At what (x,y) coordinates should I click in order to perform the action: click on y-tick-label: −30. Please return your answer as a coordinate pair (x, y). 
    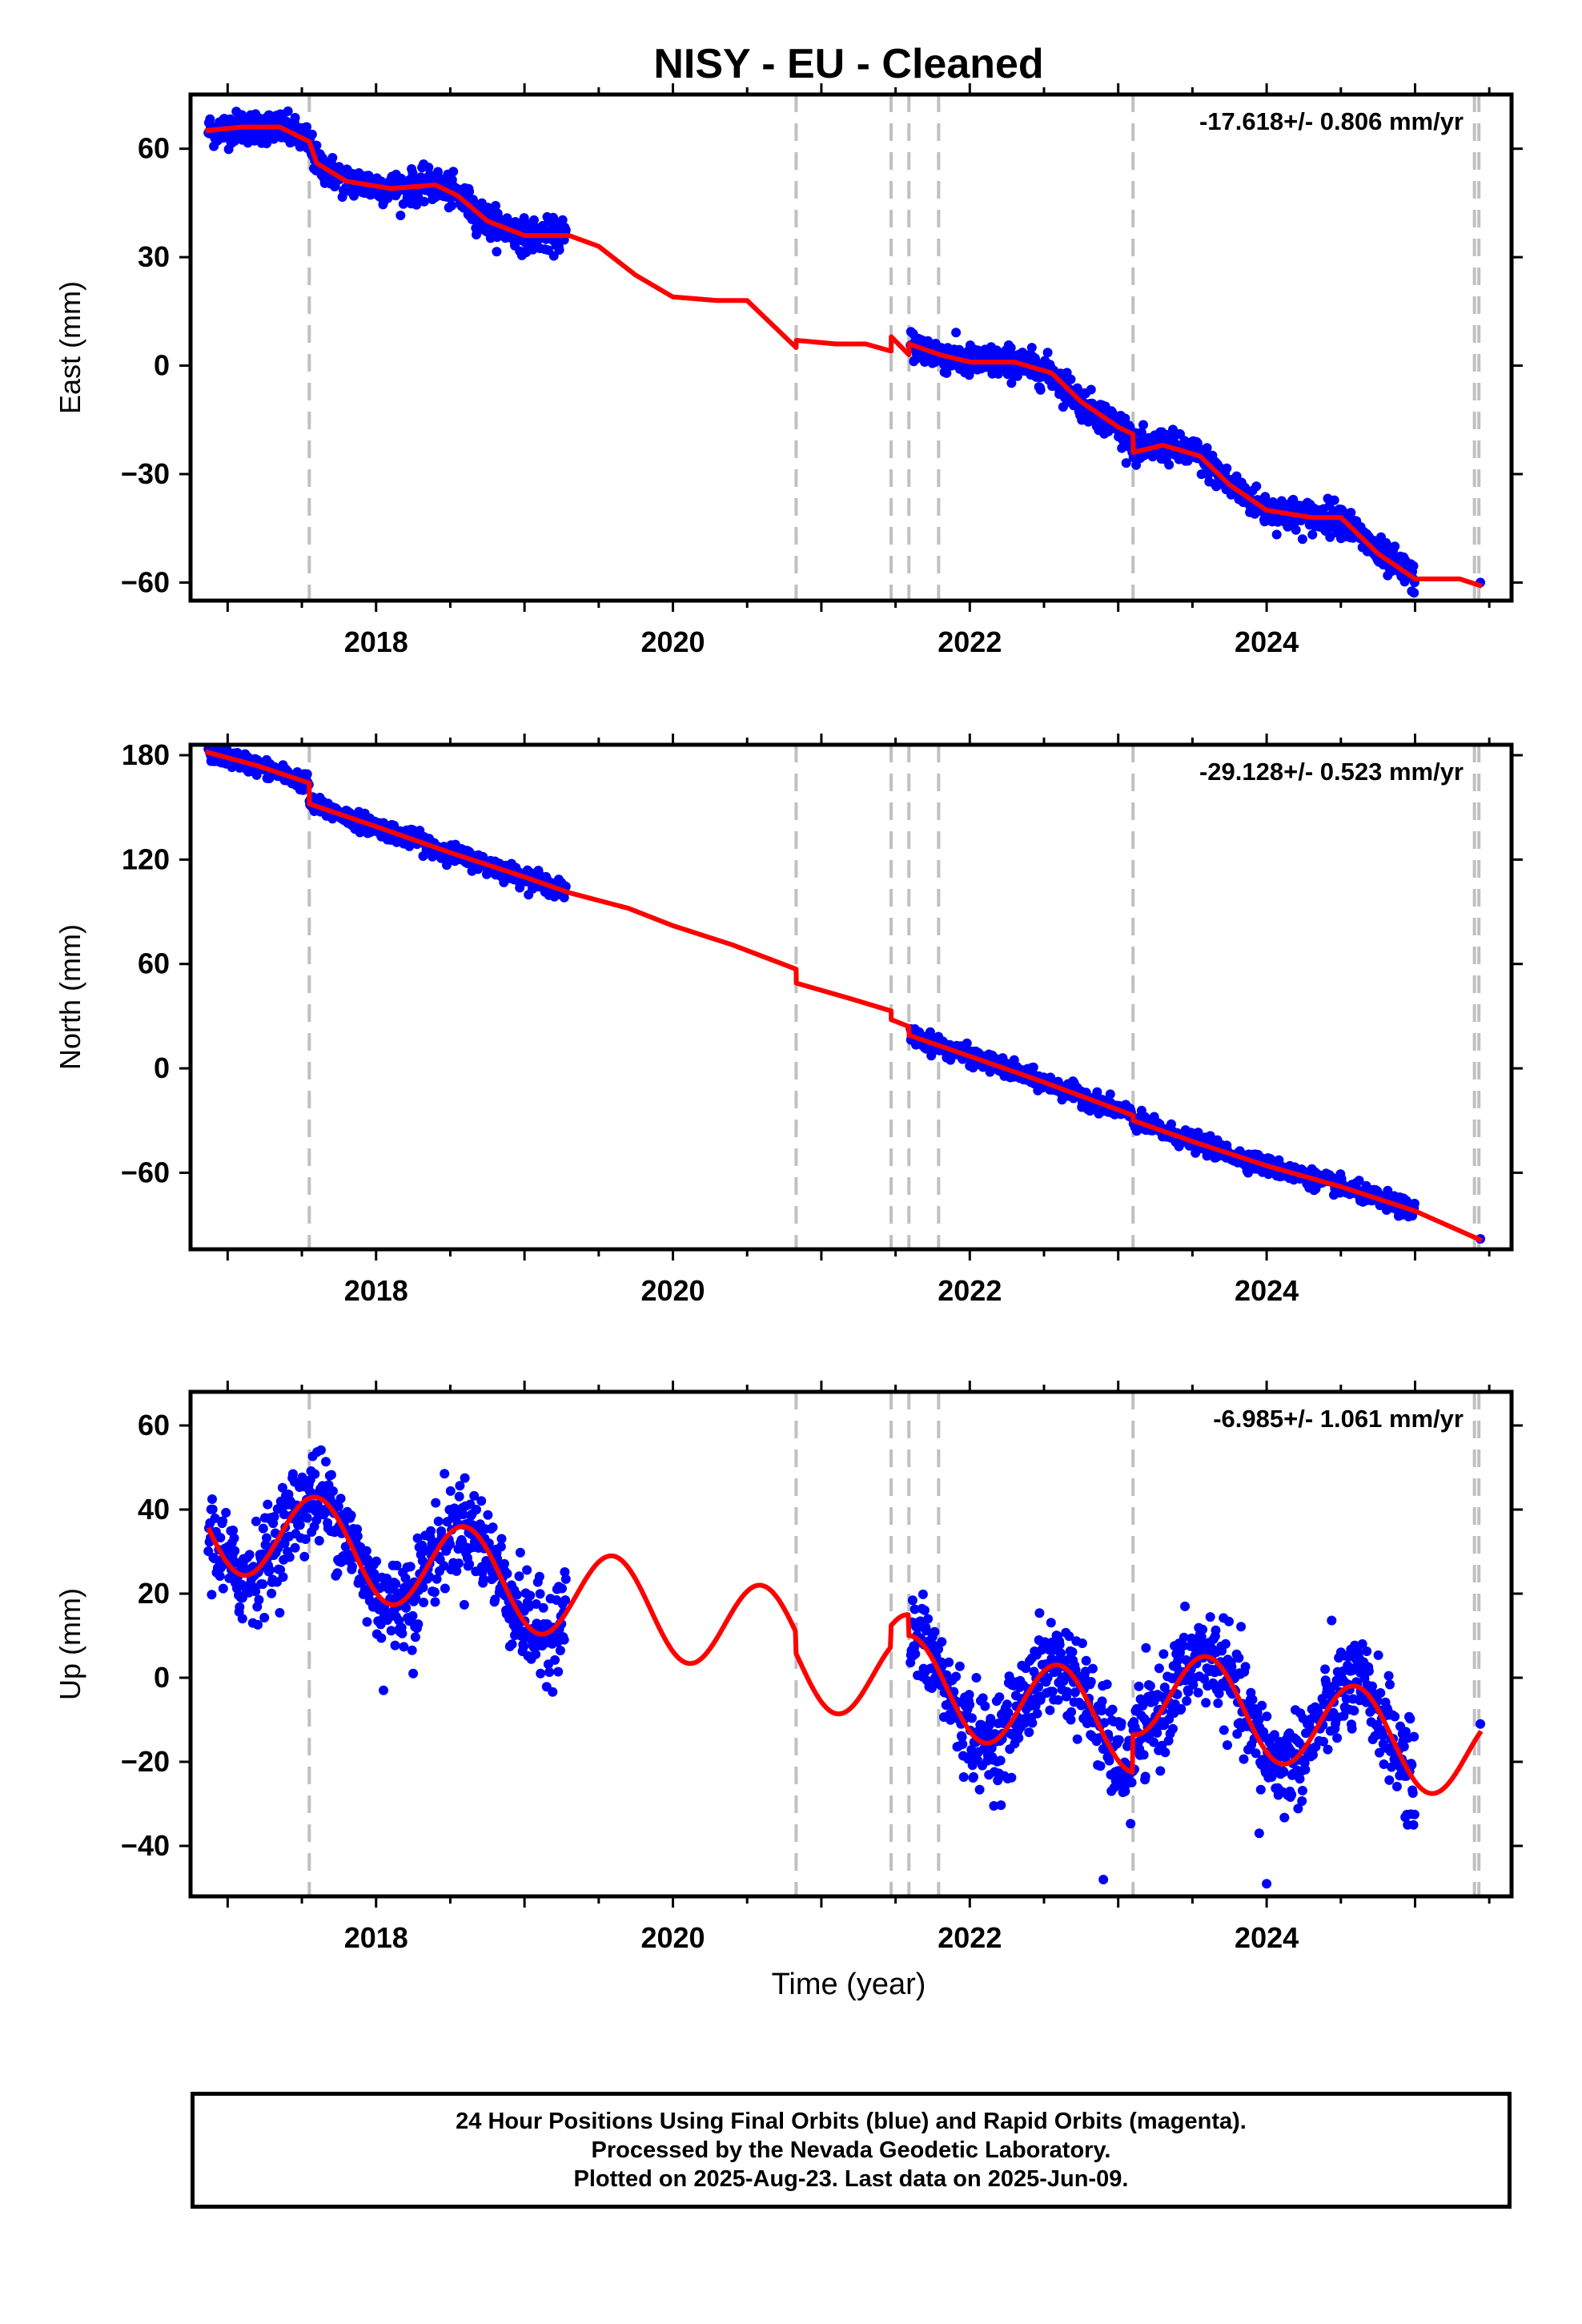
    Looking at the image, I should click on (145, 473).